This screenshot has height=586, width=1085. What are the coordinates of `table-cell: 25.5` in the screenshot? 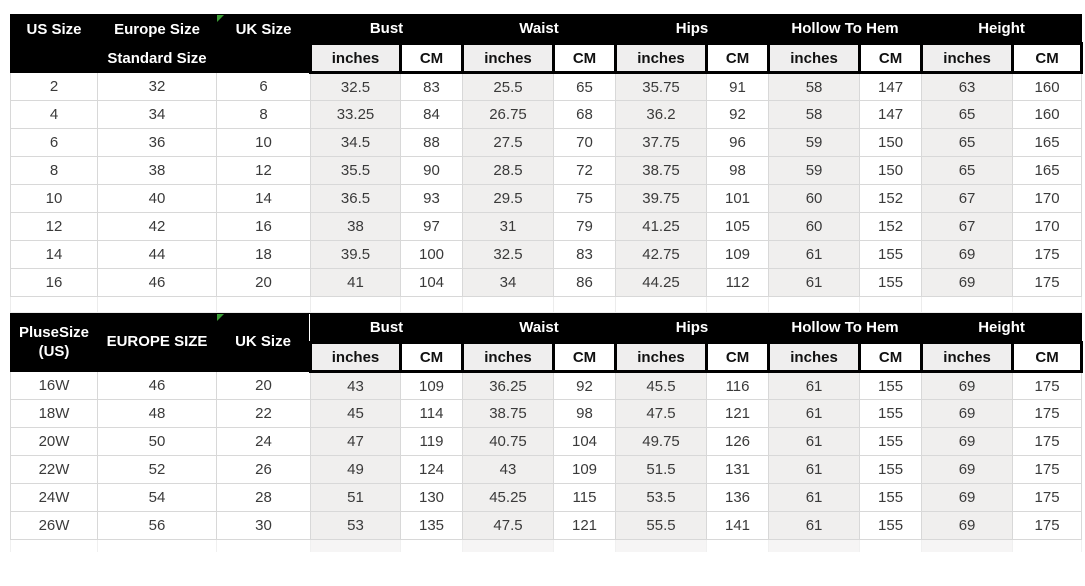 It's located at (508, 86).